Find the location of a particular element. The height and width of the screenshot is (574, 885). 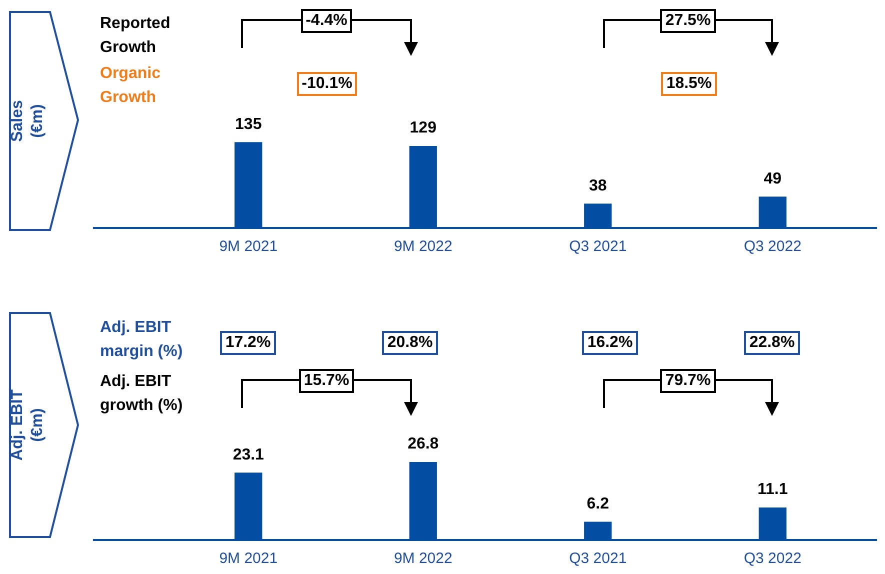

text: 22.8% is located at coordinates (772, 343).